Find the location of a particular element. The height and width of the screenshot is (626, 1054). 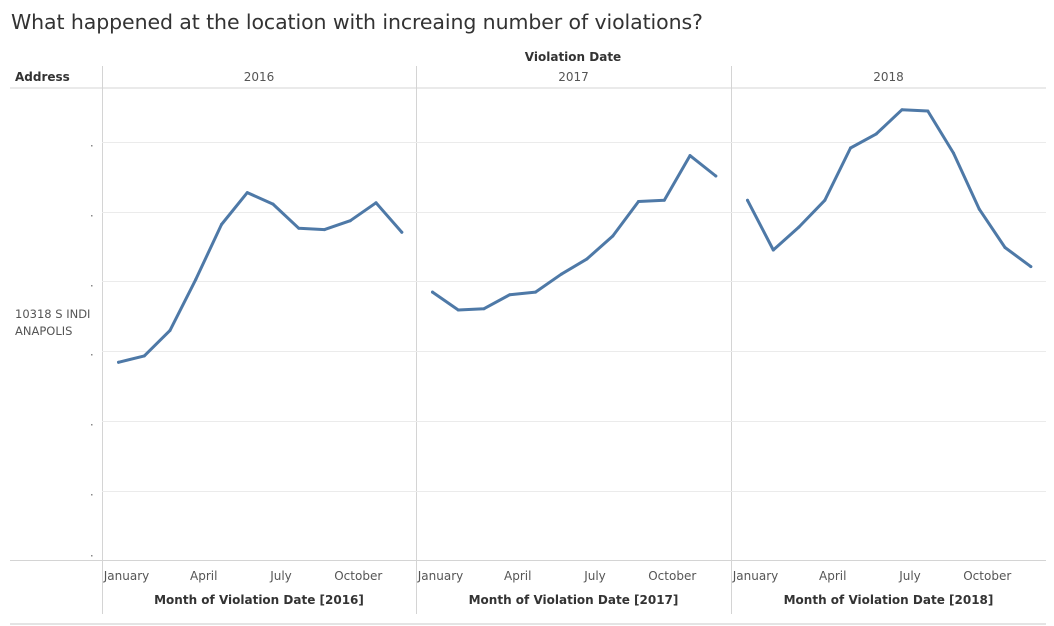

tick-label-2017-april: April is located at coordinates (517, 576).